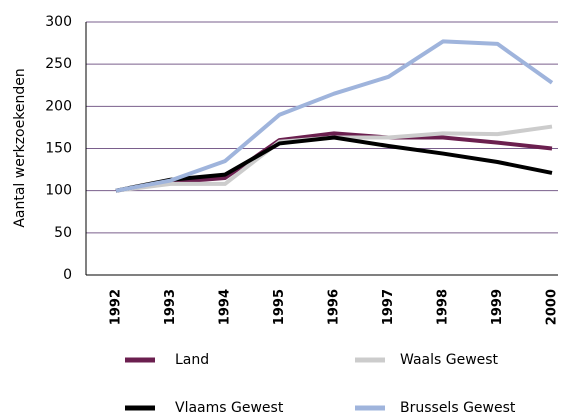  Describe the element at coordinates (225, 307) in the screenshot. I see `x-tick-label: 1994` at that location.